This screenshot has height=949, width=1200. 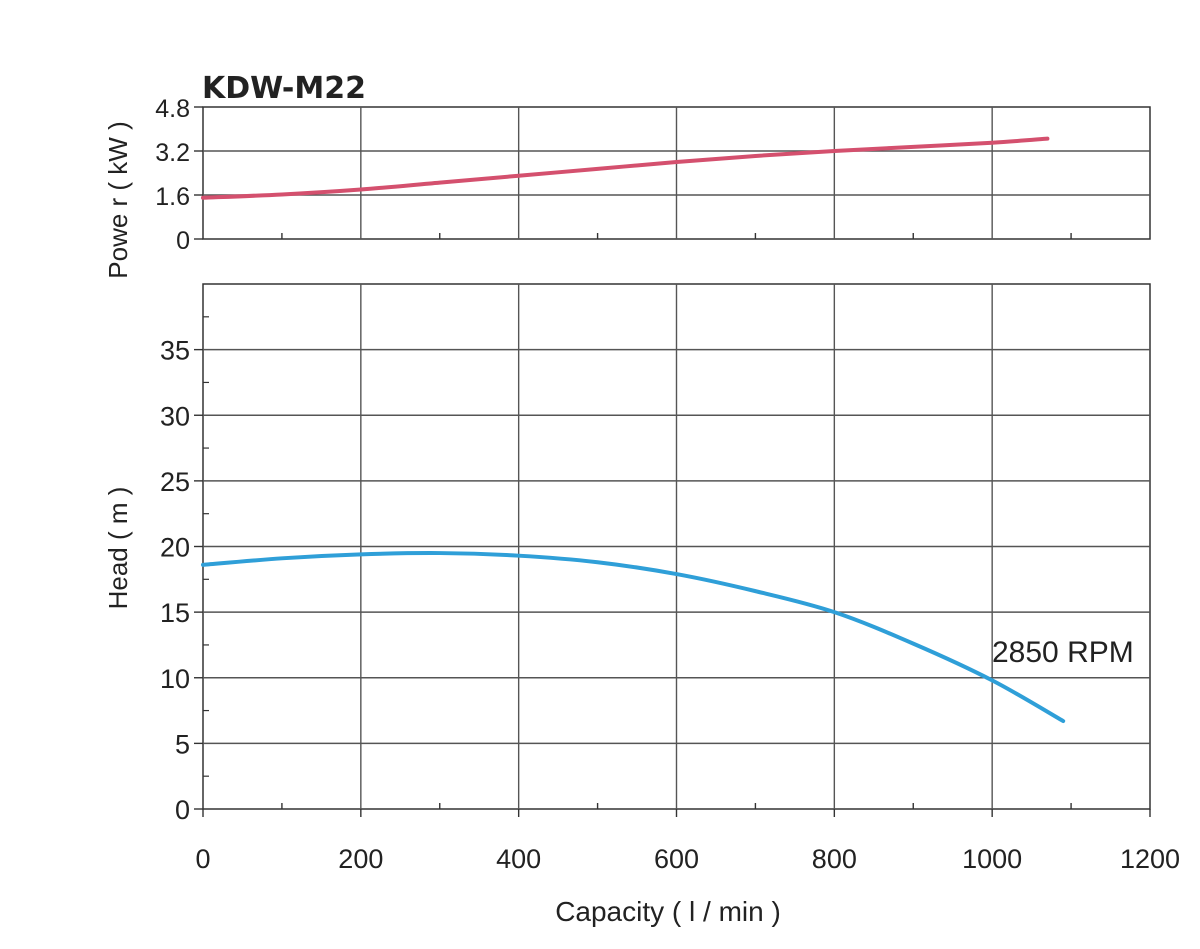 I want to click on y-tick-label: 3.2, so click(x=172, y=153).